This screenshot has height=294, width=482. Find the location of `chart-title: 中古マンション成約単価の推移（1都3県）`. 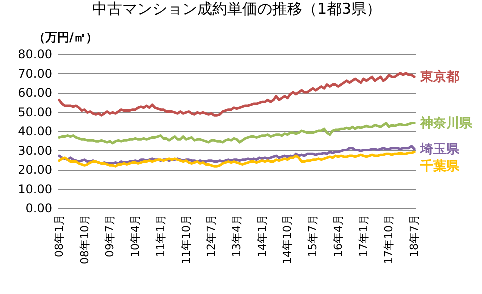

chart-title: 中古マンション成約単価の推移（1都3県） is located at coordinates (237, 9).